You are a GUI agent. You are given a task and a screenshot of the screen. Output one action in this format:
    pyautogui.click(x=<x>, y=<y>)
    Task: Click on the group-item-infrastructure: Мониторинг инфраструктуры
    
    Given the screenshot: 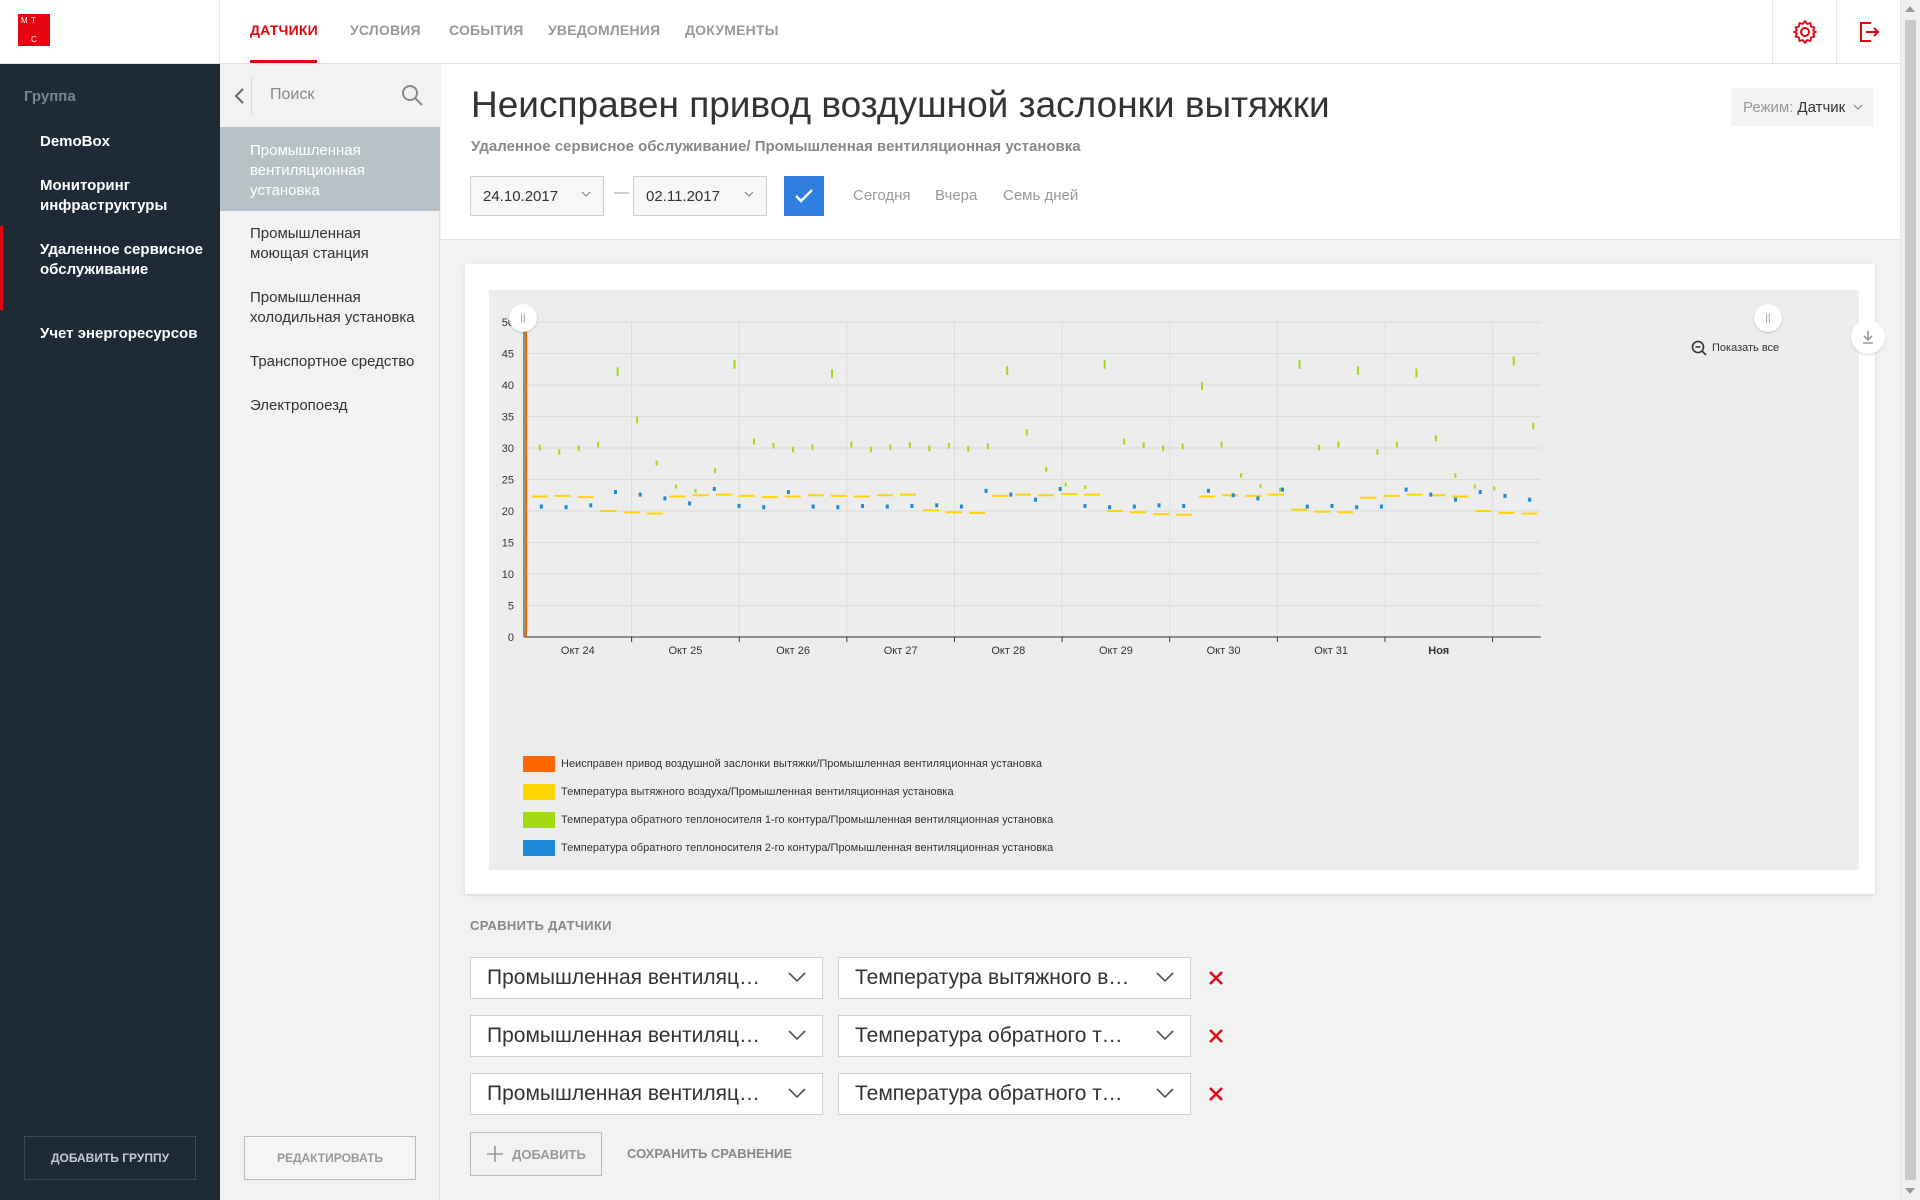 What is the action you would take?
    pyautogui.click(x=104, y=195)
    